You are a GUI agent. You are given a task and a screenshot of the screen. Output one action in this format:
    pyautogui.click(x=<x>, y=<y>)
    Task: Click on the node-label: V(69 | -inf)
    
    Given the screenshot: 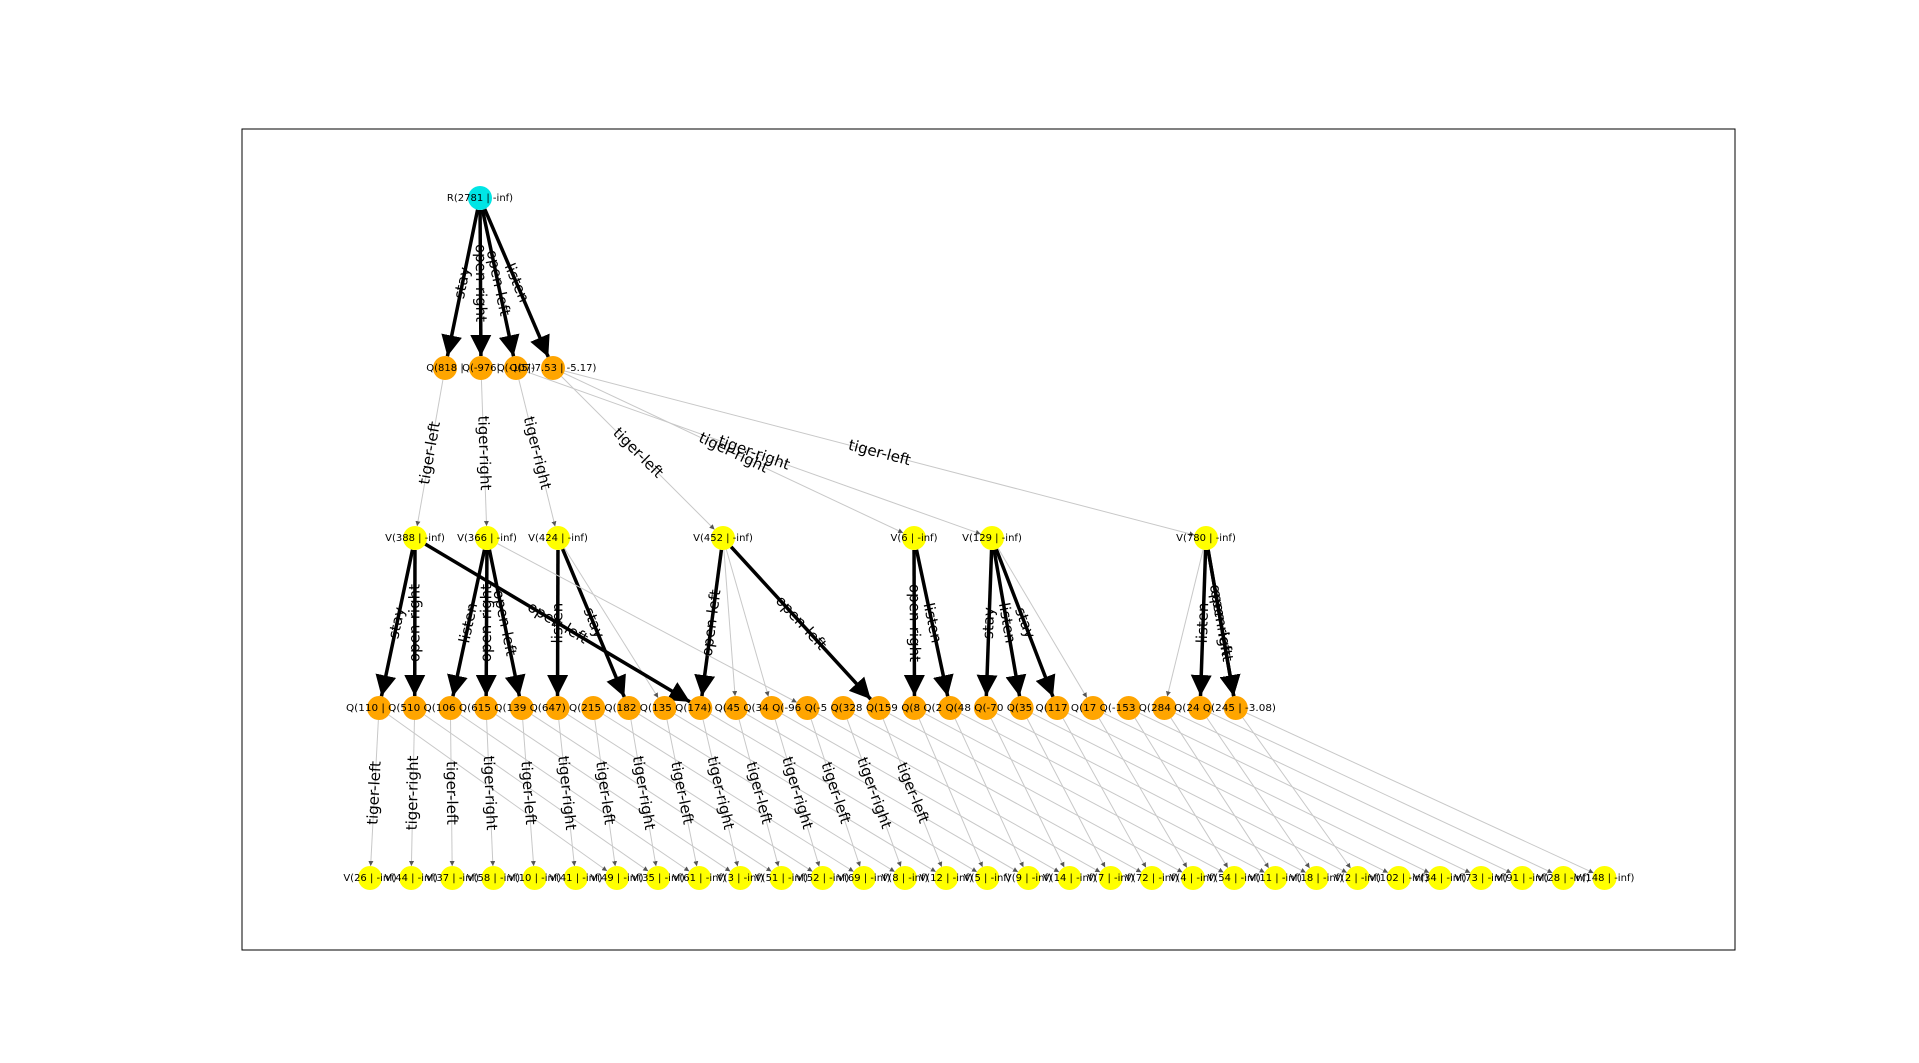 What is the action you would take?
    pyautogui.click(x=863, y=878)
    